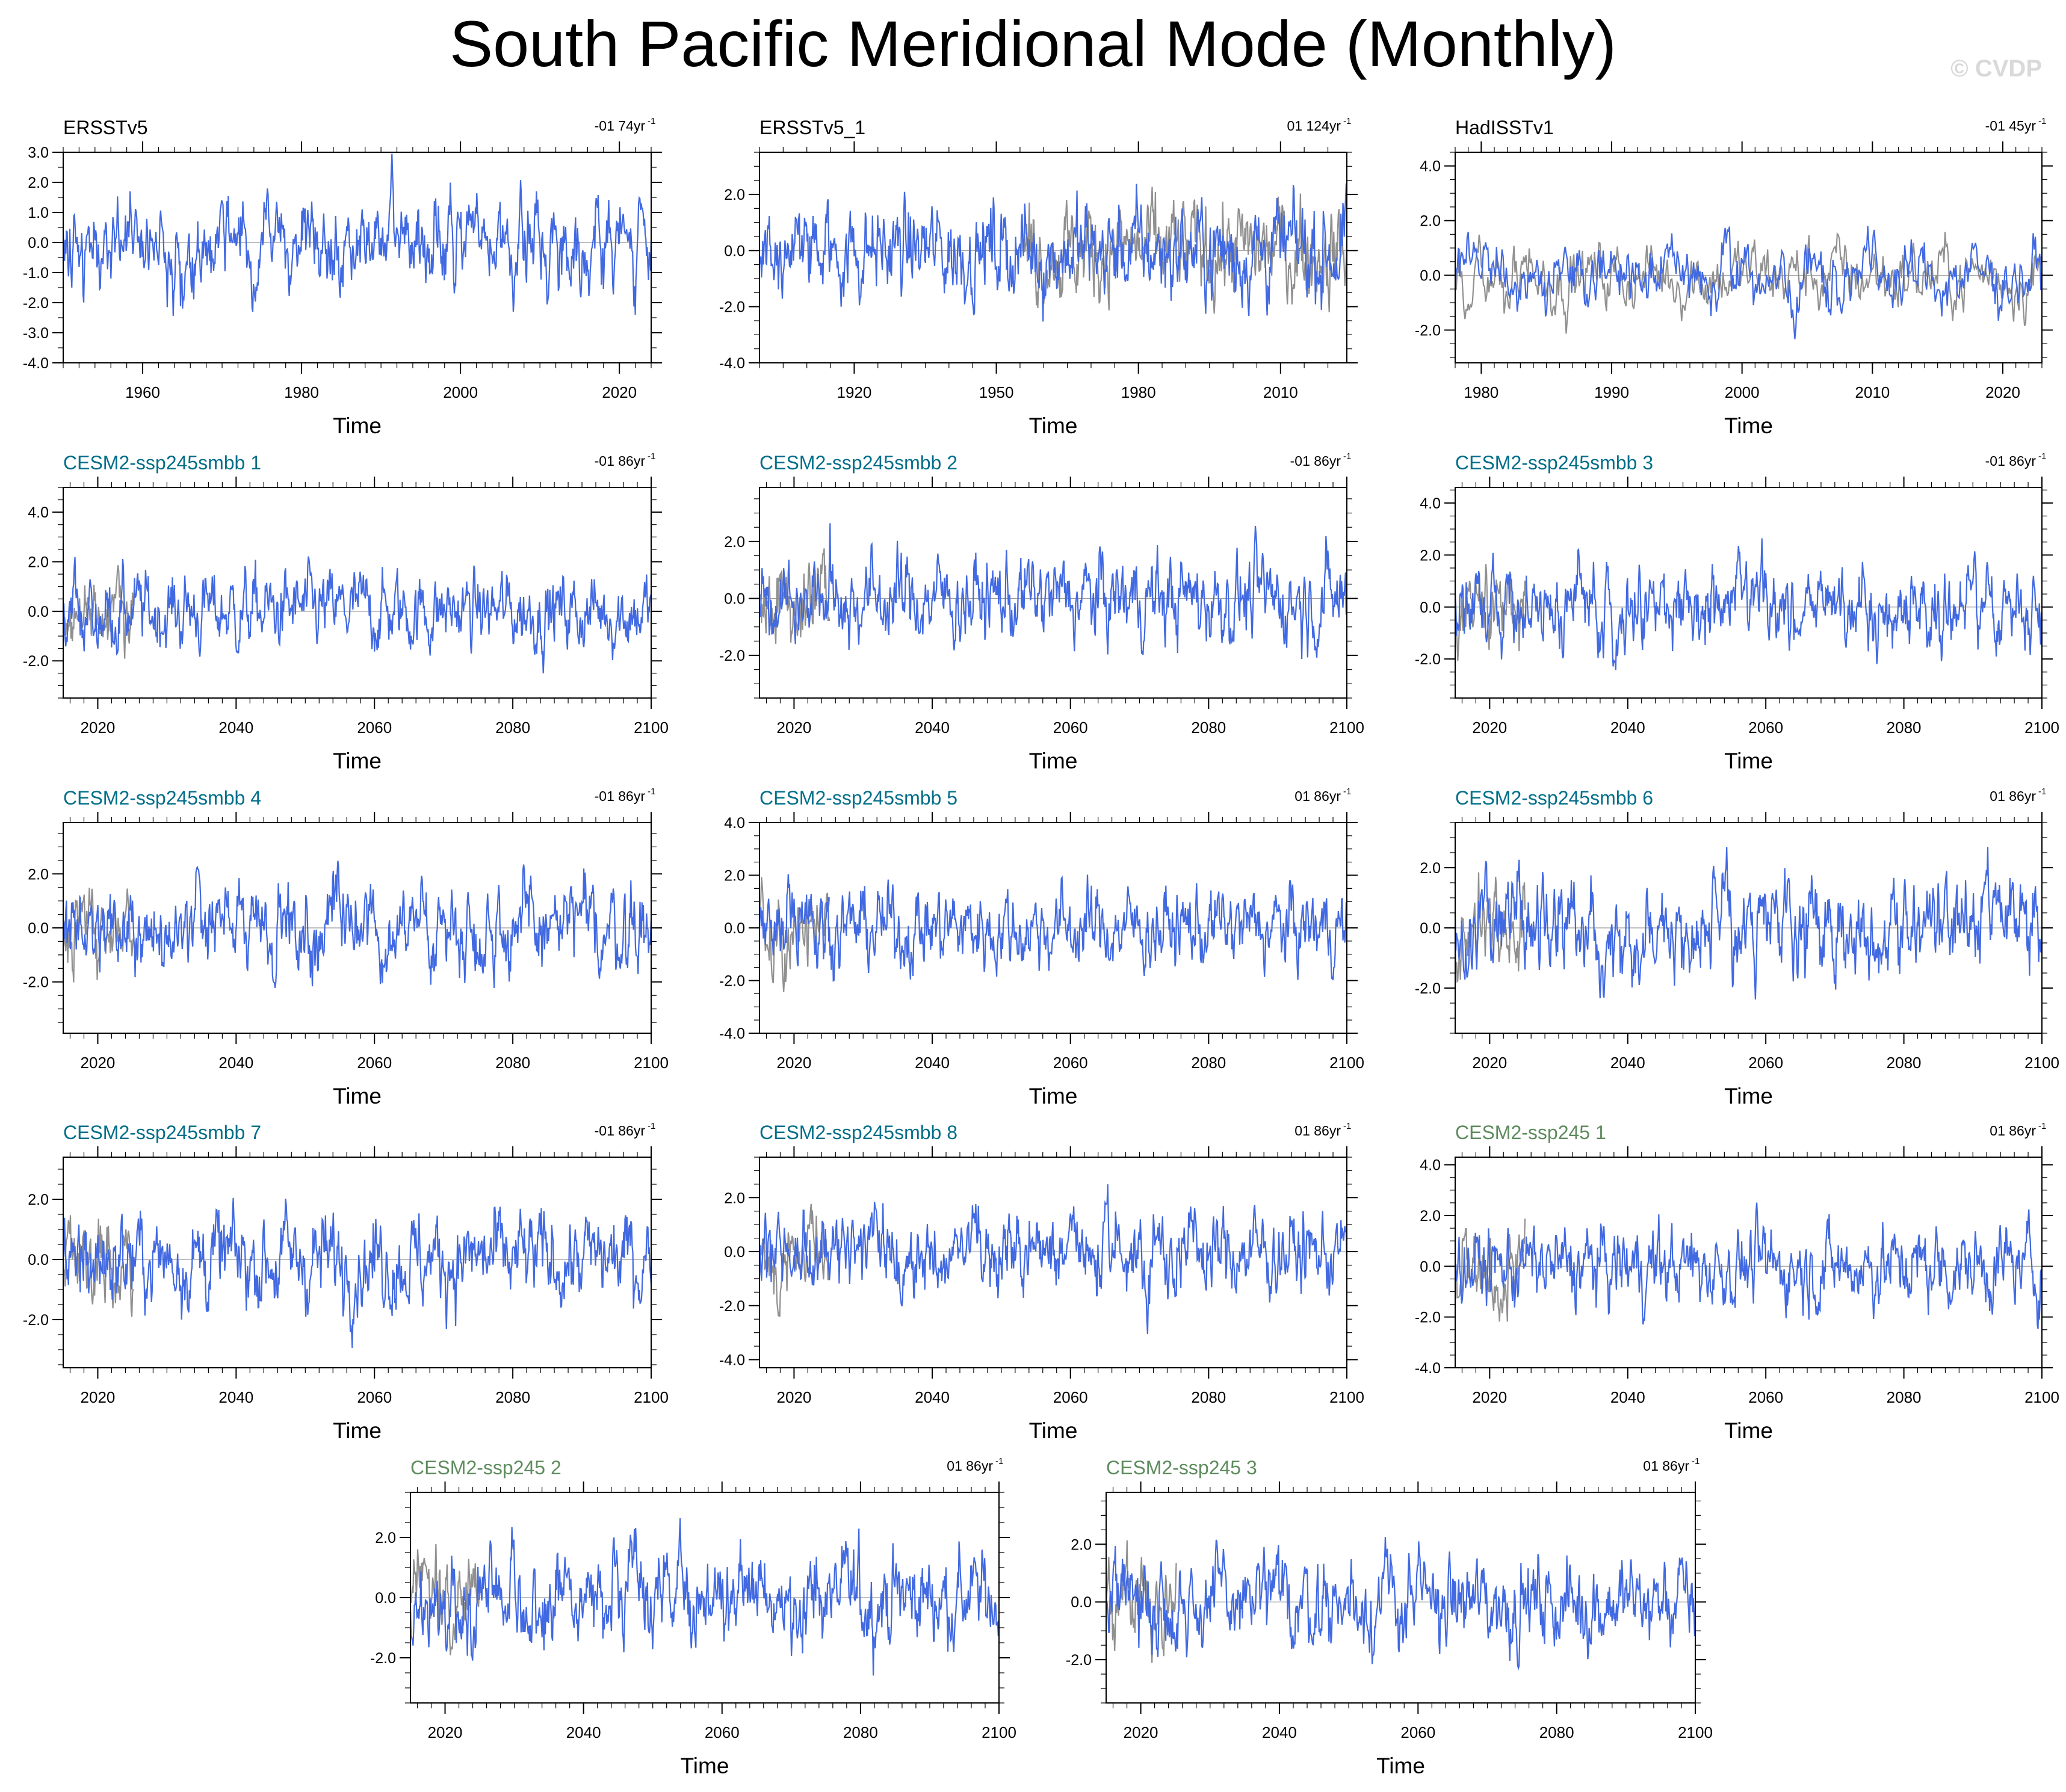  Describe the element at coordinates (1314, 126) in the screenshot. I see `trend-label: 01 124yr` at that location.